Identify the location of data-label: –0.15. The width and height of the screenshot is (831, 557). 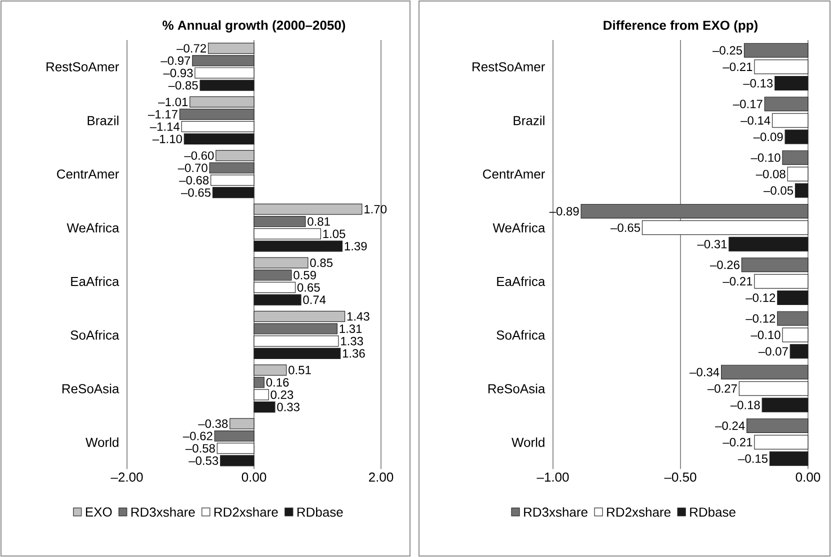
(753, 458).